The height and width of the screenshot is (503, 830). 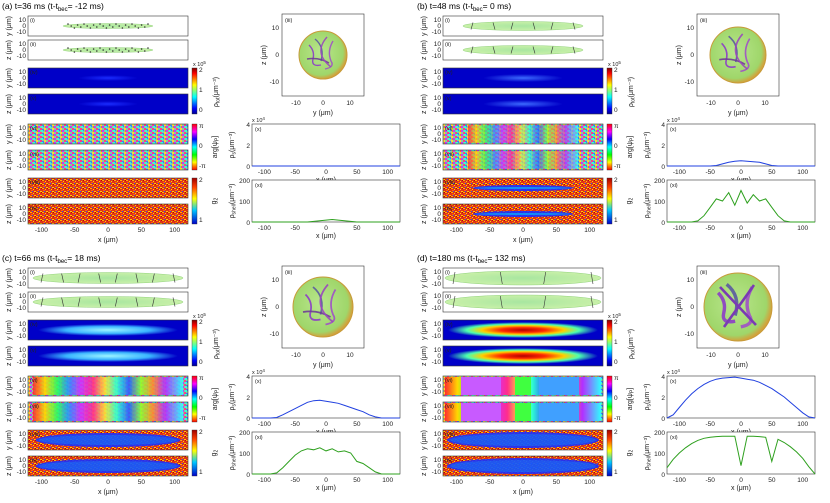 What do you see at coordinates (631, 147) in the screenshot?
I see `colorbar-phase-label: arg[ψP]` at bounding box center [631, 147].